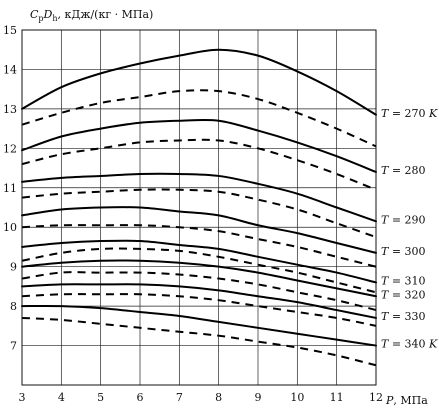 The image size is (439, 413). I want to click on x-axis-title: P, МПа, so click(406, 400).